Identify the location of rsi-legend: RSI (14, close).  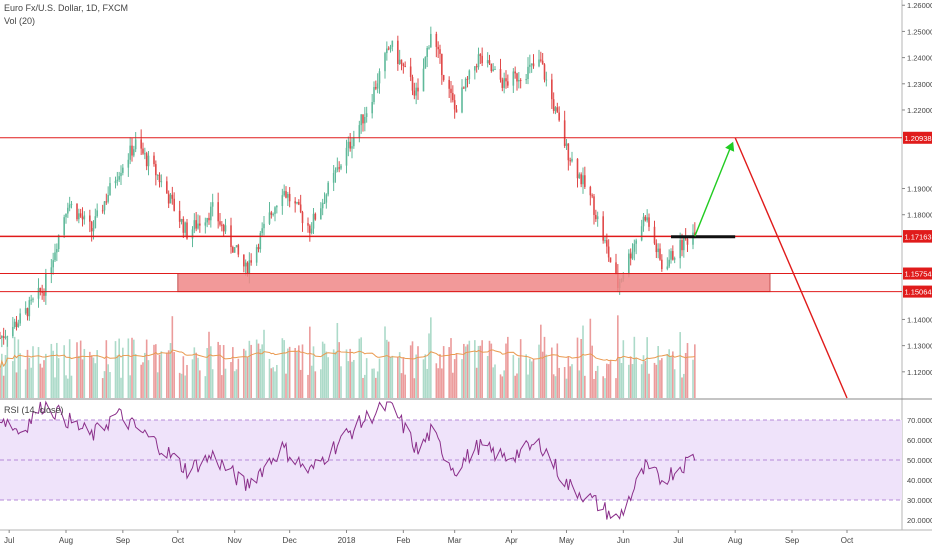
(34, 410).